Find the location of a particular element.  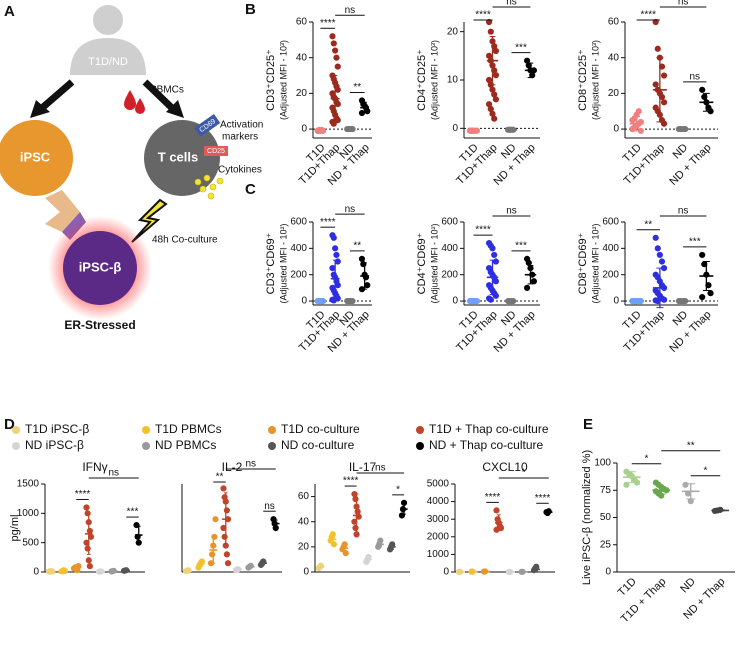

panel-label: D is located at coordinates (9, 424).